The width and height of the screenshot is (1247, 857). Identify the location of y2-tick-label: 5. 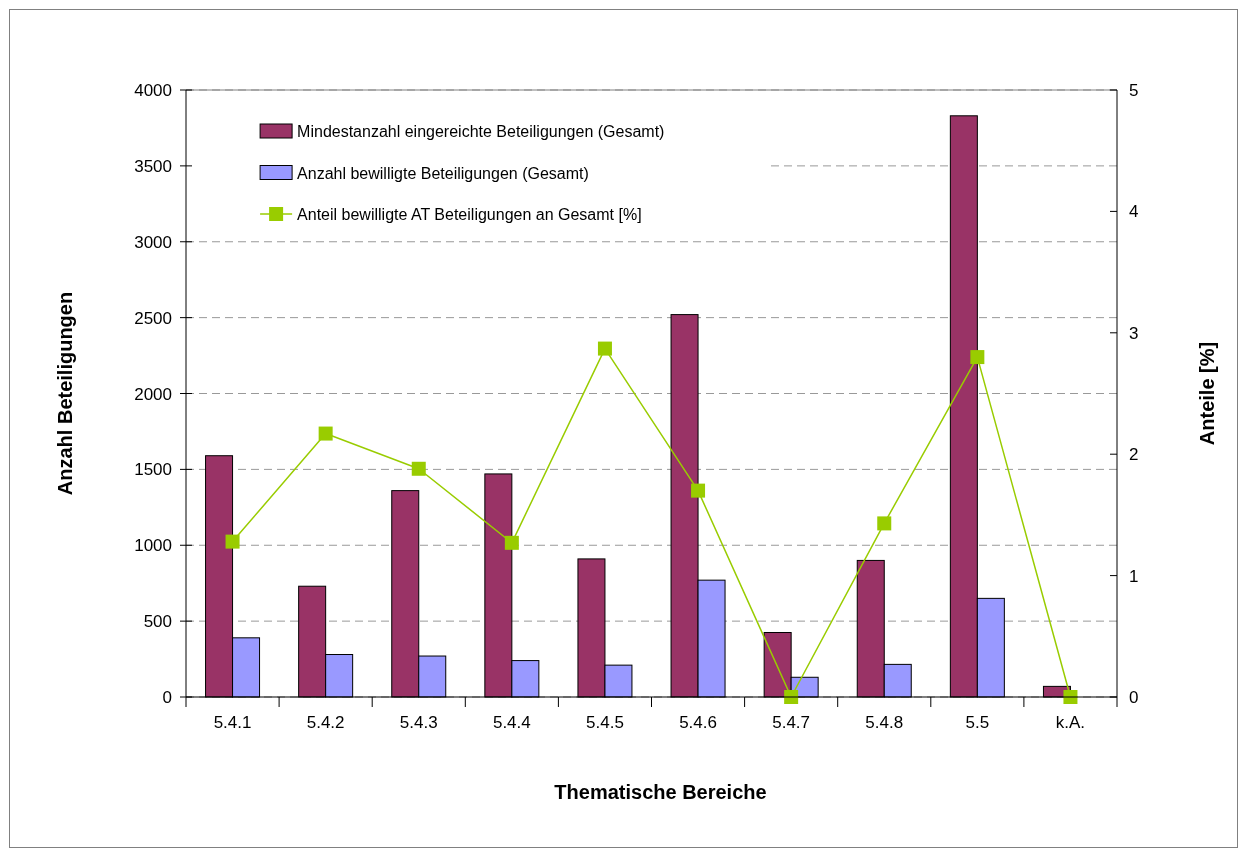
(1134, 90).